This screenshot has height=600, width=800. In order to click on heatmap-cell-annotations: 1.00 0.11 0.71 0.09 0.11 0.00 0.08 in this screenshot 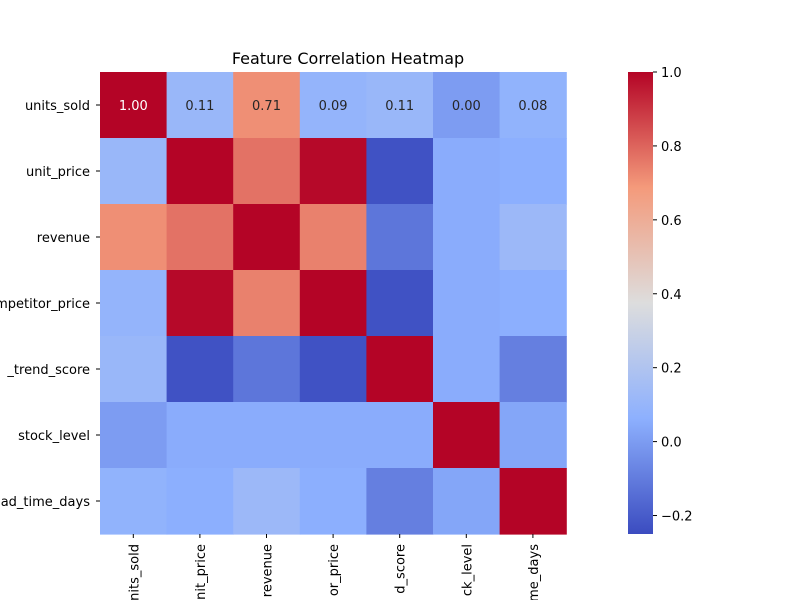, I will do `click(333, 106)`.